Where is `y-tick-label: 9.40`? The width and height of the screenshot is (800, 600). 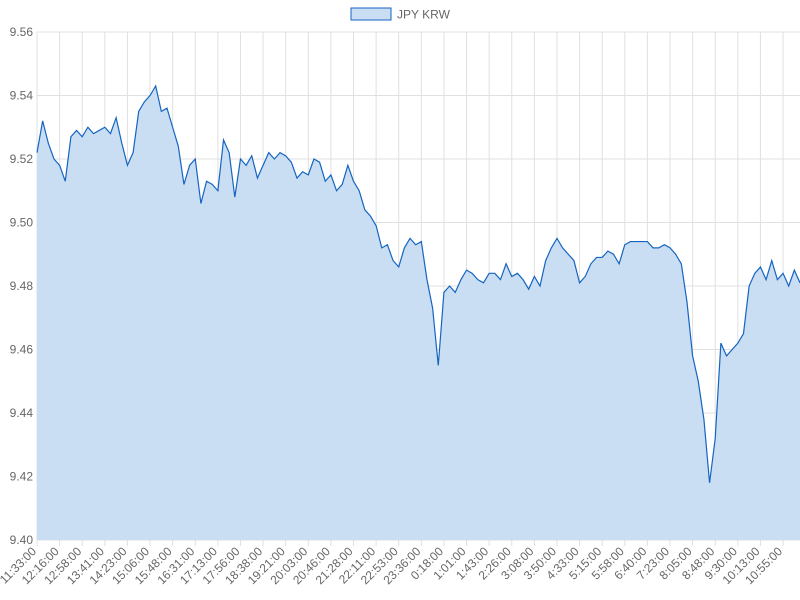 y-tick-label: 9.40 is located at coordinates (22, 540).